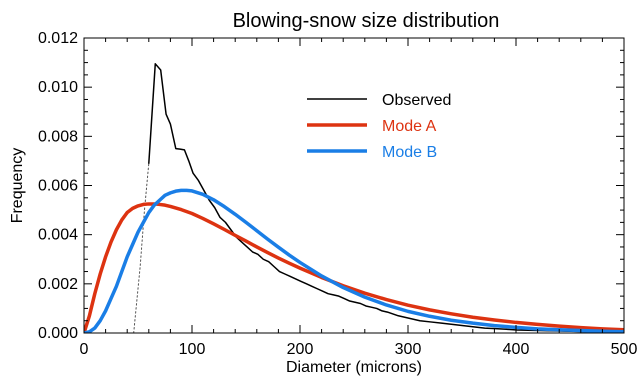 The image size is (642, 378). Describe the element at coordinates (58, 38) in the screenshot. I see `y-tick-label: 0.012` at that location.